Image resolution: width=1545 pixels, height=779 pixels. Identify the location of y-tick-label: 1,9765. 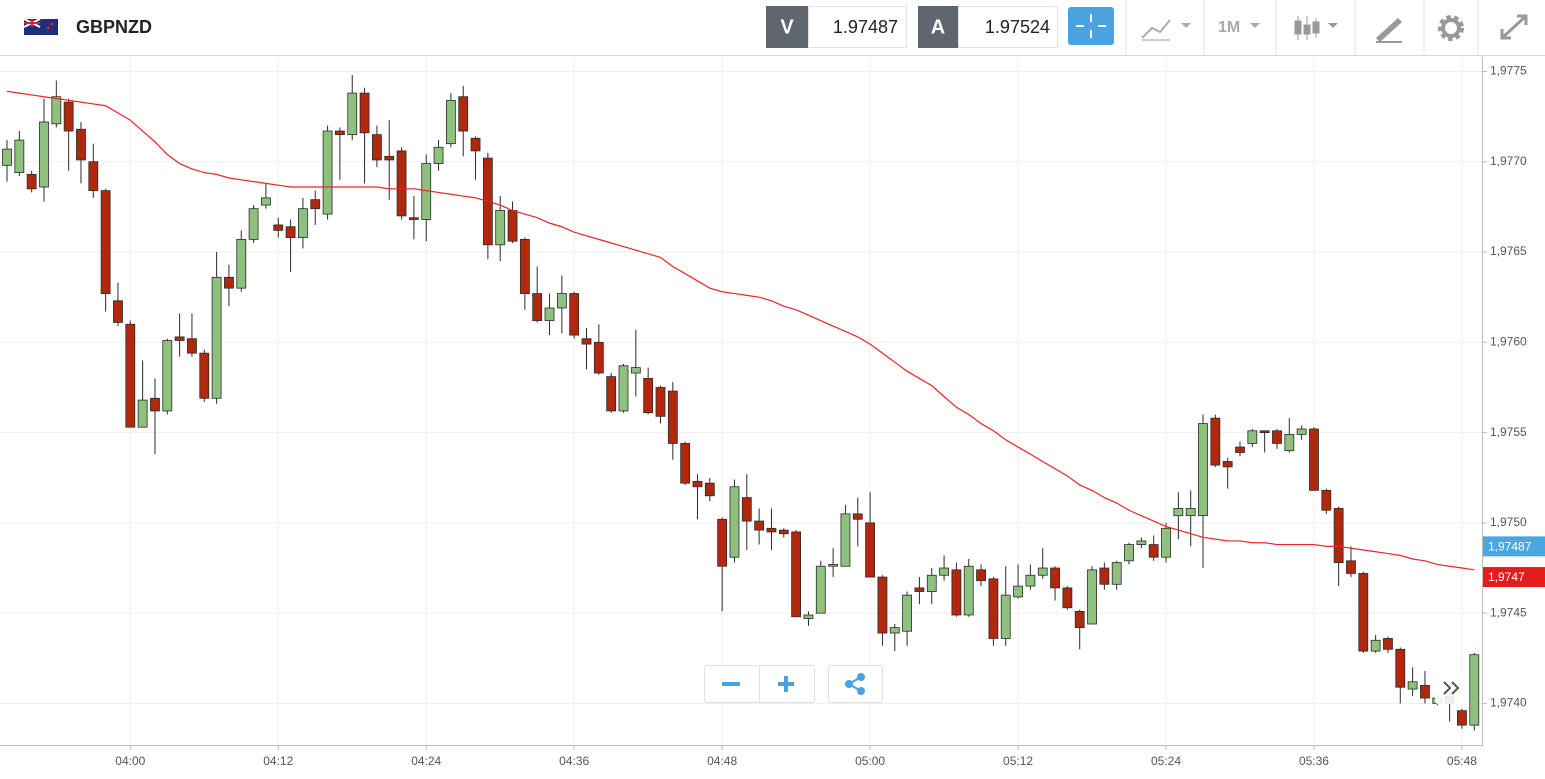
(1508, 251).